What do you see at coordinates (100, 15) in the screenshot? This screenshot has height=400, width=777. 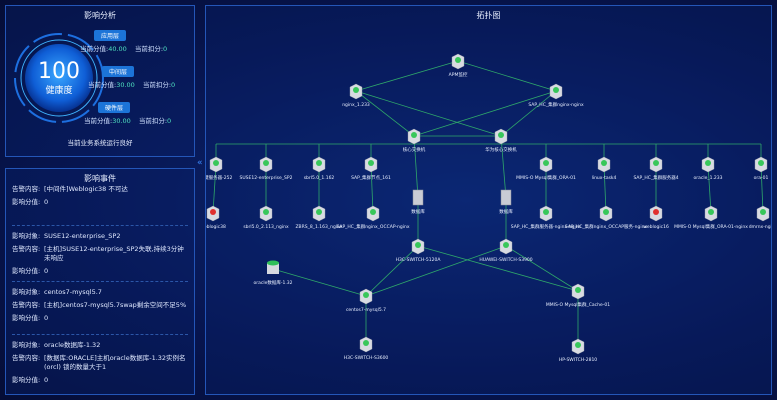 I see `panel-title: 影响分析` at bounding box center [100, 15].